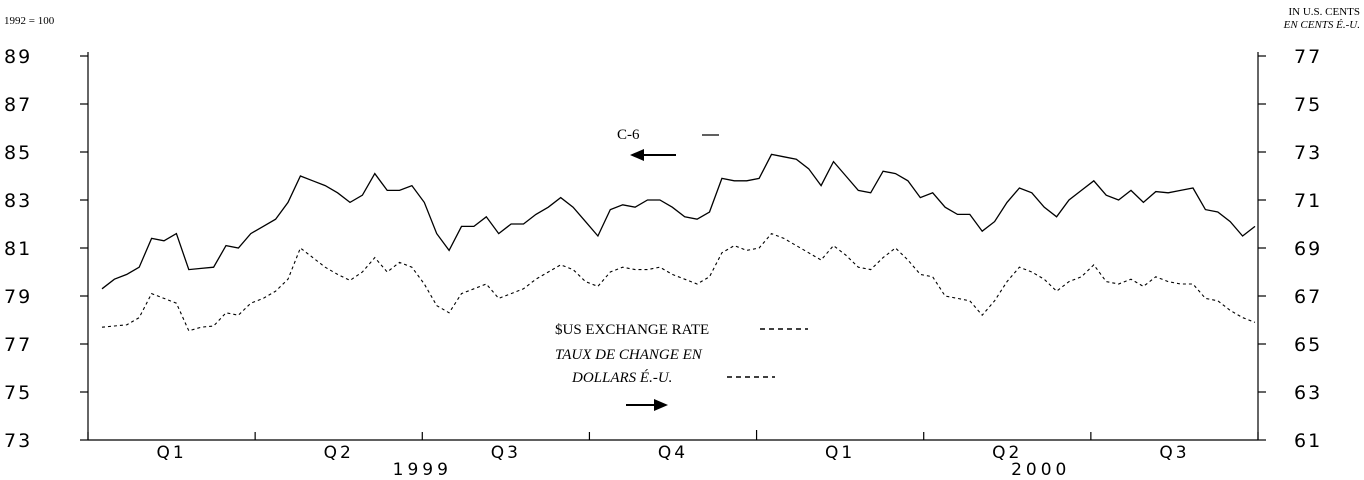 The width and height of the screenshot is (1364, 480). What do you see at coordinates (653, 155) in the screenshot?
I see `left-arrow-icon` at bounding box center [653, 155].